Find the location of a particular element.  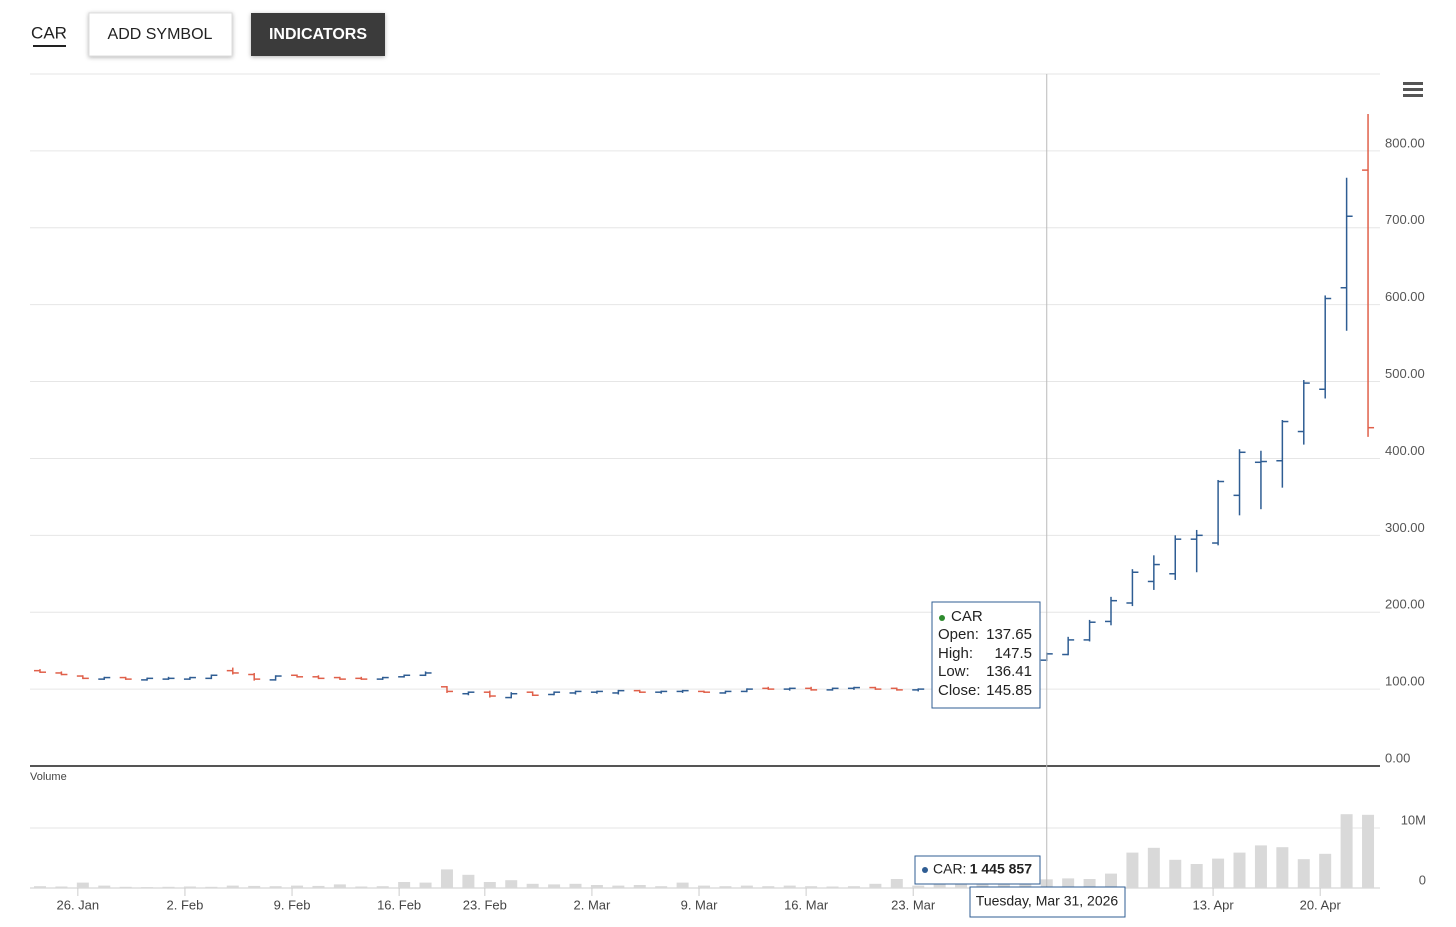

volume-tooltip is located at coordinates (977, 870).